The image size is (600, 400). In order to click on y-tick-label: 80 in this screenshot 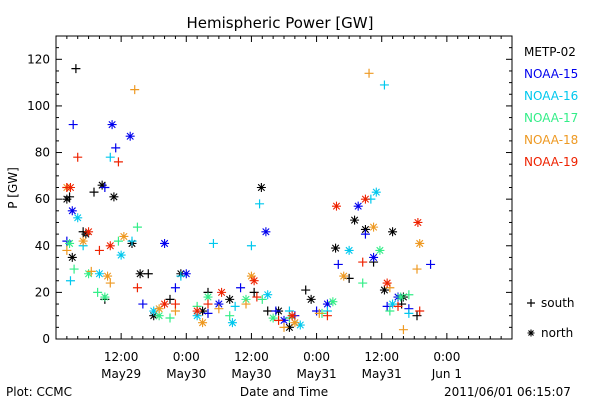, I will do `click(42, 153)`.